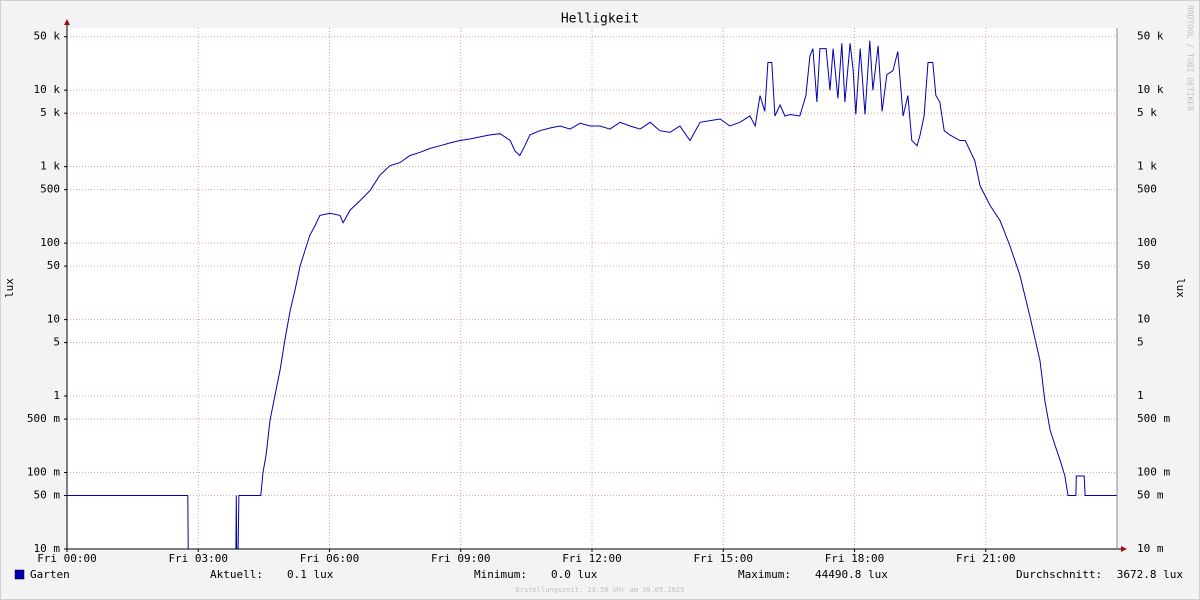 This screenshot has width=1200, height=600. Describe the element at coordinates (19, 574) in the screenshot. I see `legend-swatch` at that location.